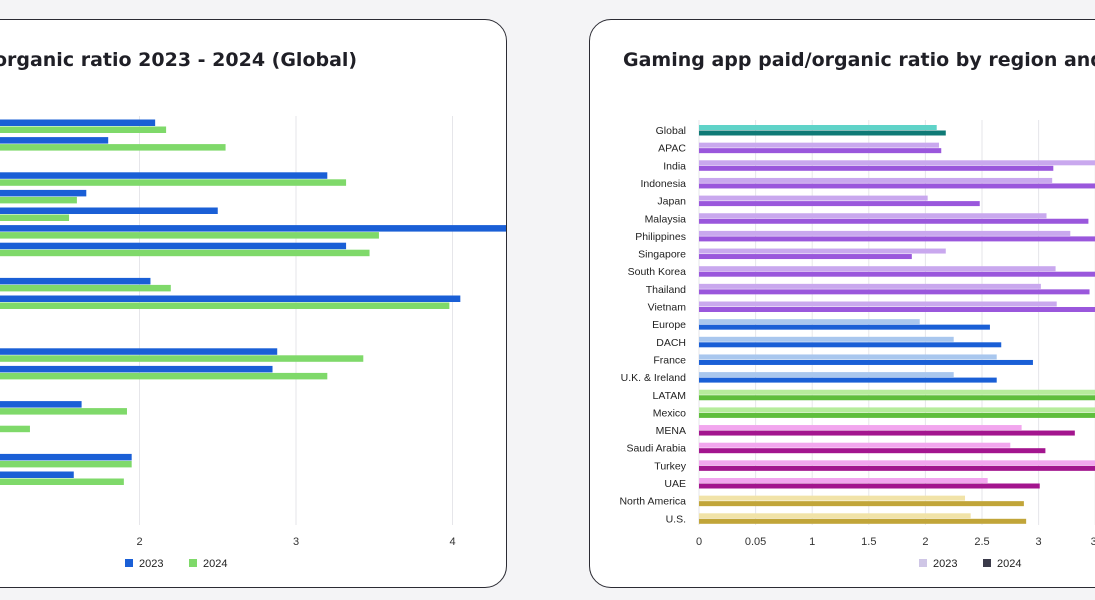  I want to click on category-label: France, so click(669, 360).